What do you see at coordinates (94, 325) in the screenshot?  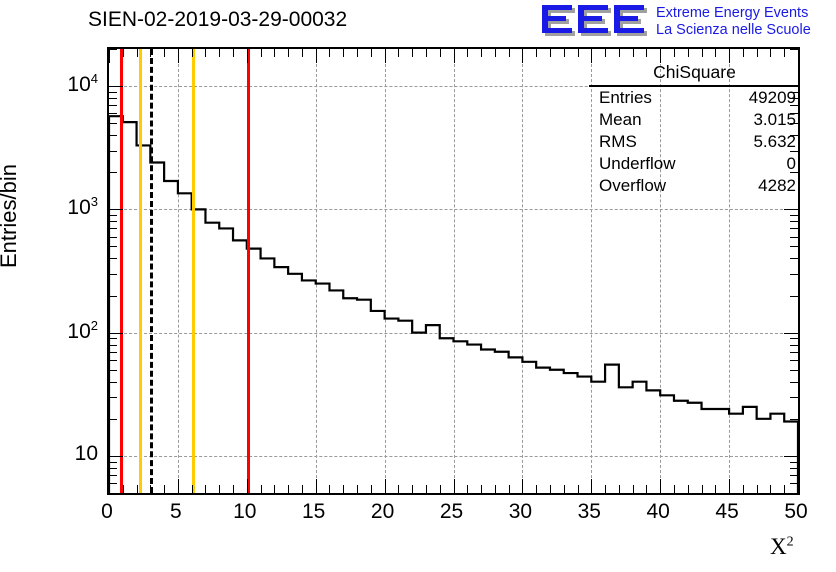 I see `y-tick-label-exponent: 2` at bounding box center [94, 325].